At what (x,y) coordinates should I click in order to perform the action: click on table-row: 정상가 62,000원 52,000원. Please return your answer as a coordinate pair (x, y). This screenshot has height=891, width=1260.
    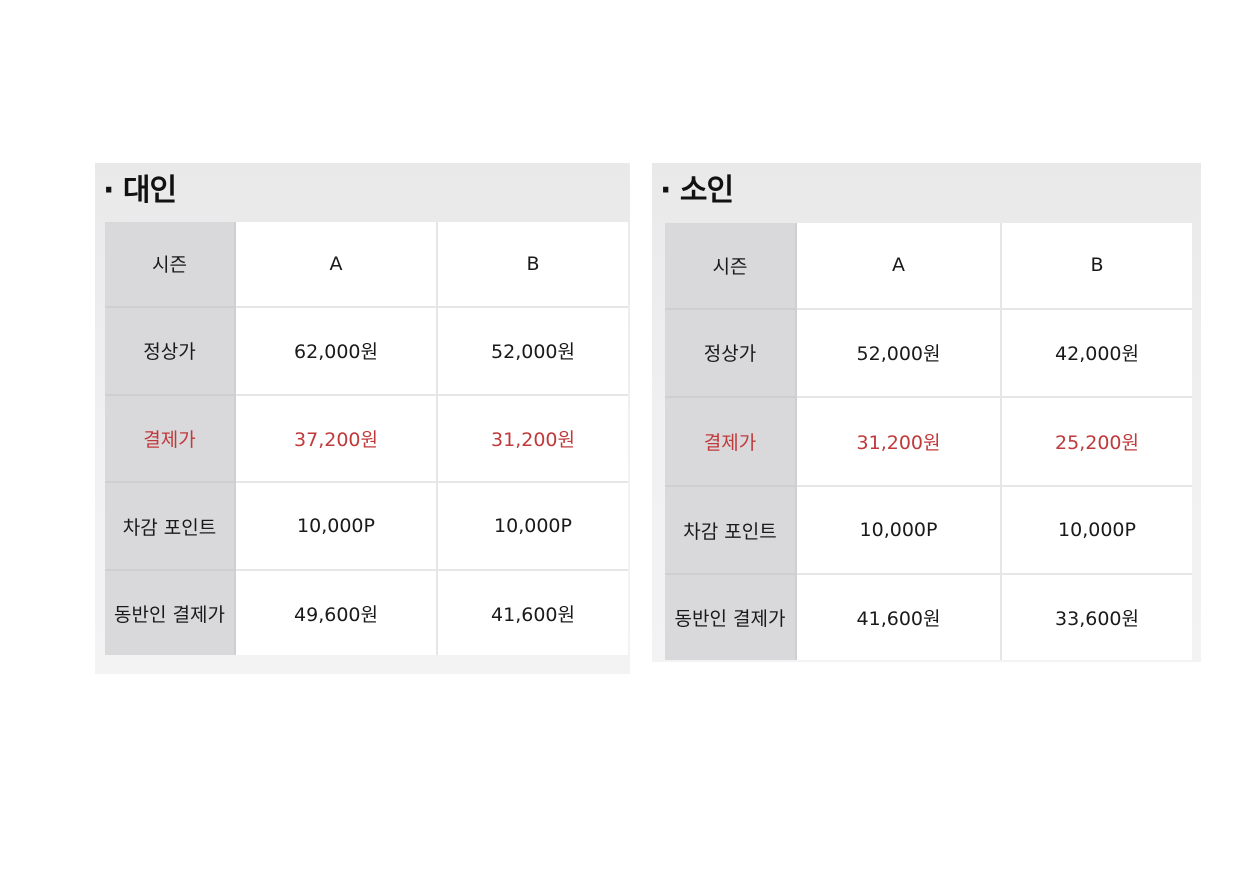
    Looking at the image, I should click on (366, 350).